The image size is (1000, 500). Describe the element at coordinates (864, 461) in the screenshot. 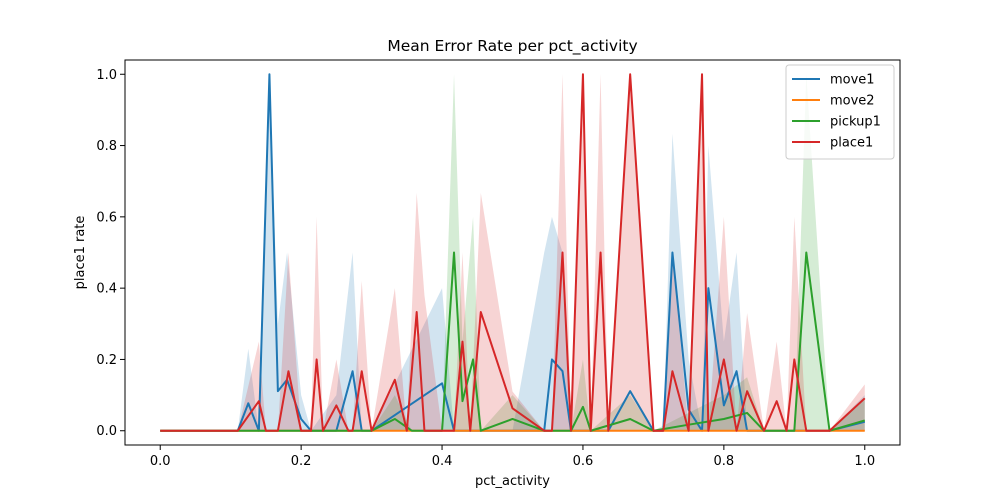

I see `x-tick-label: 1.0` at that location.